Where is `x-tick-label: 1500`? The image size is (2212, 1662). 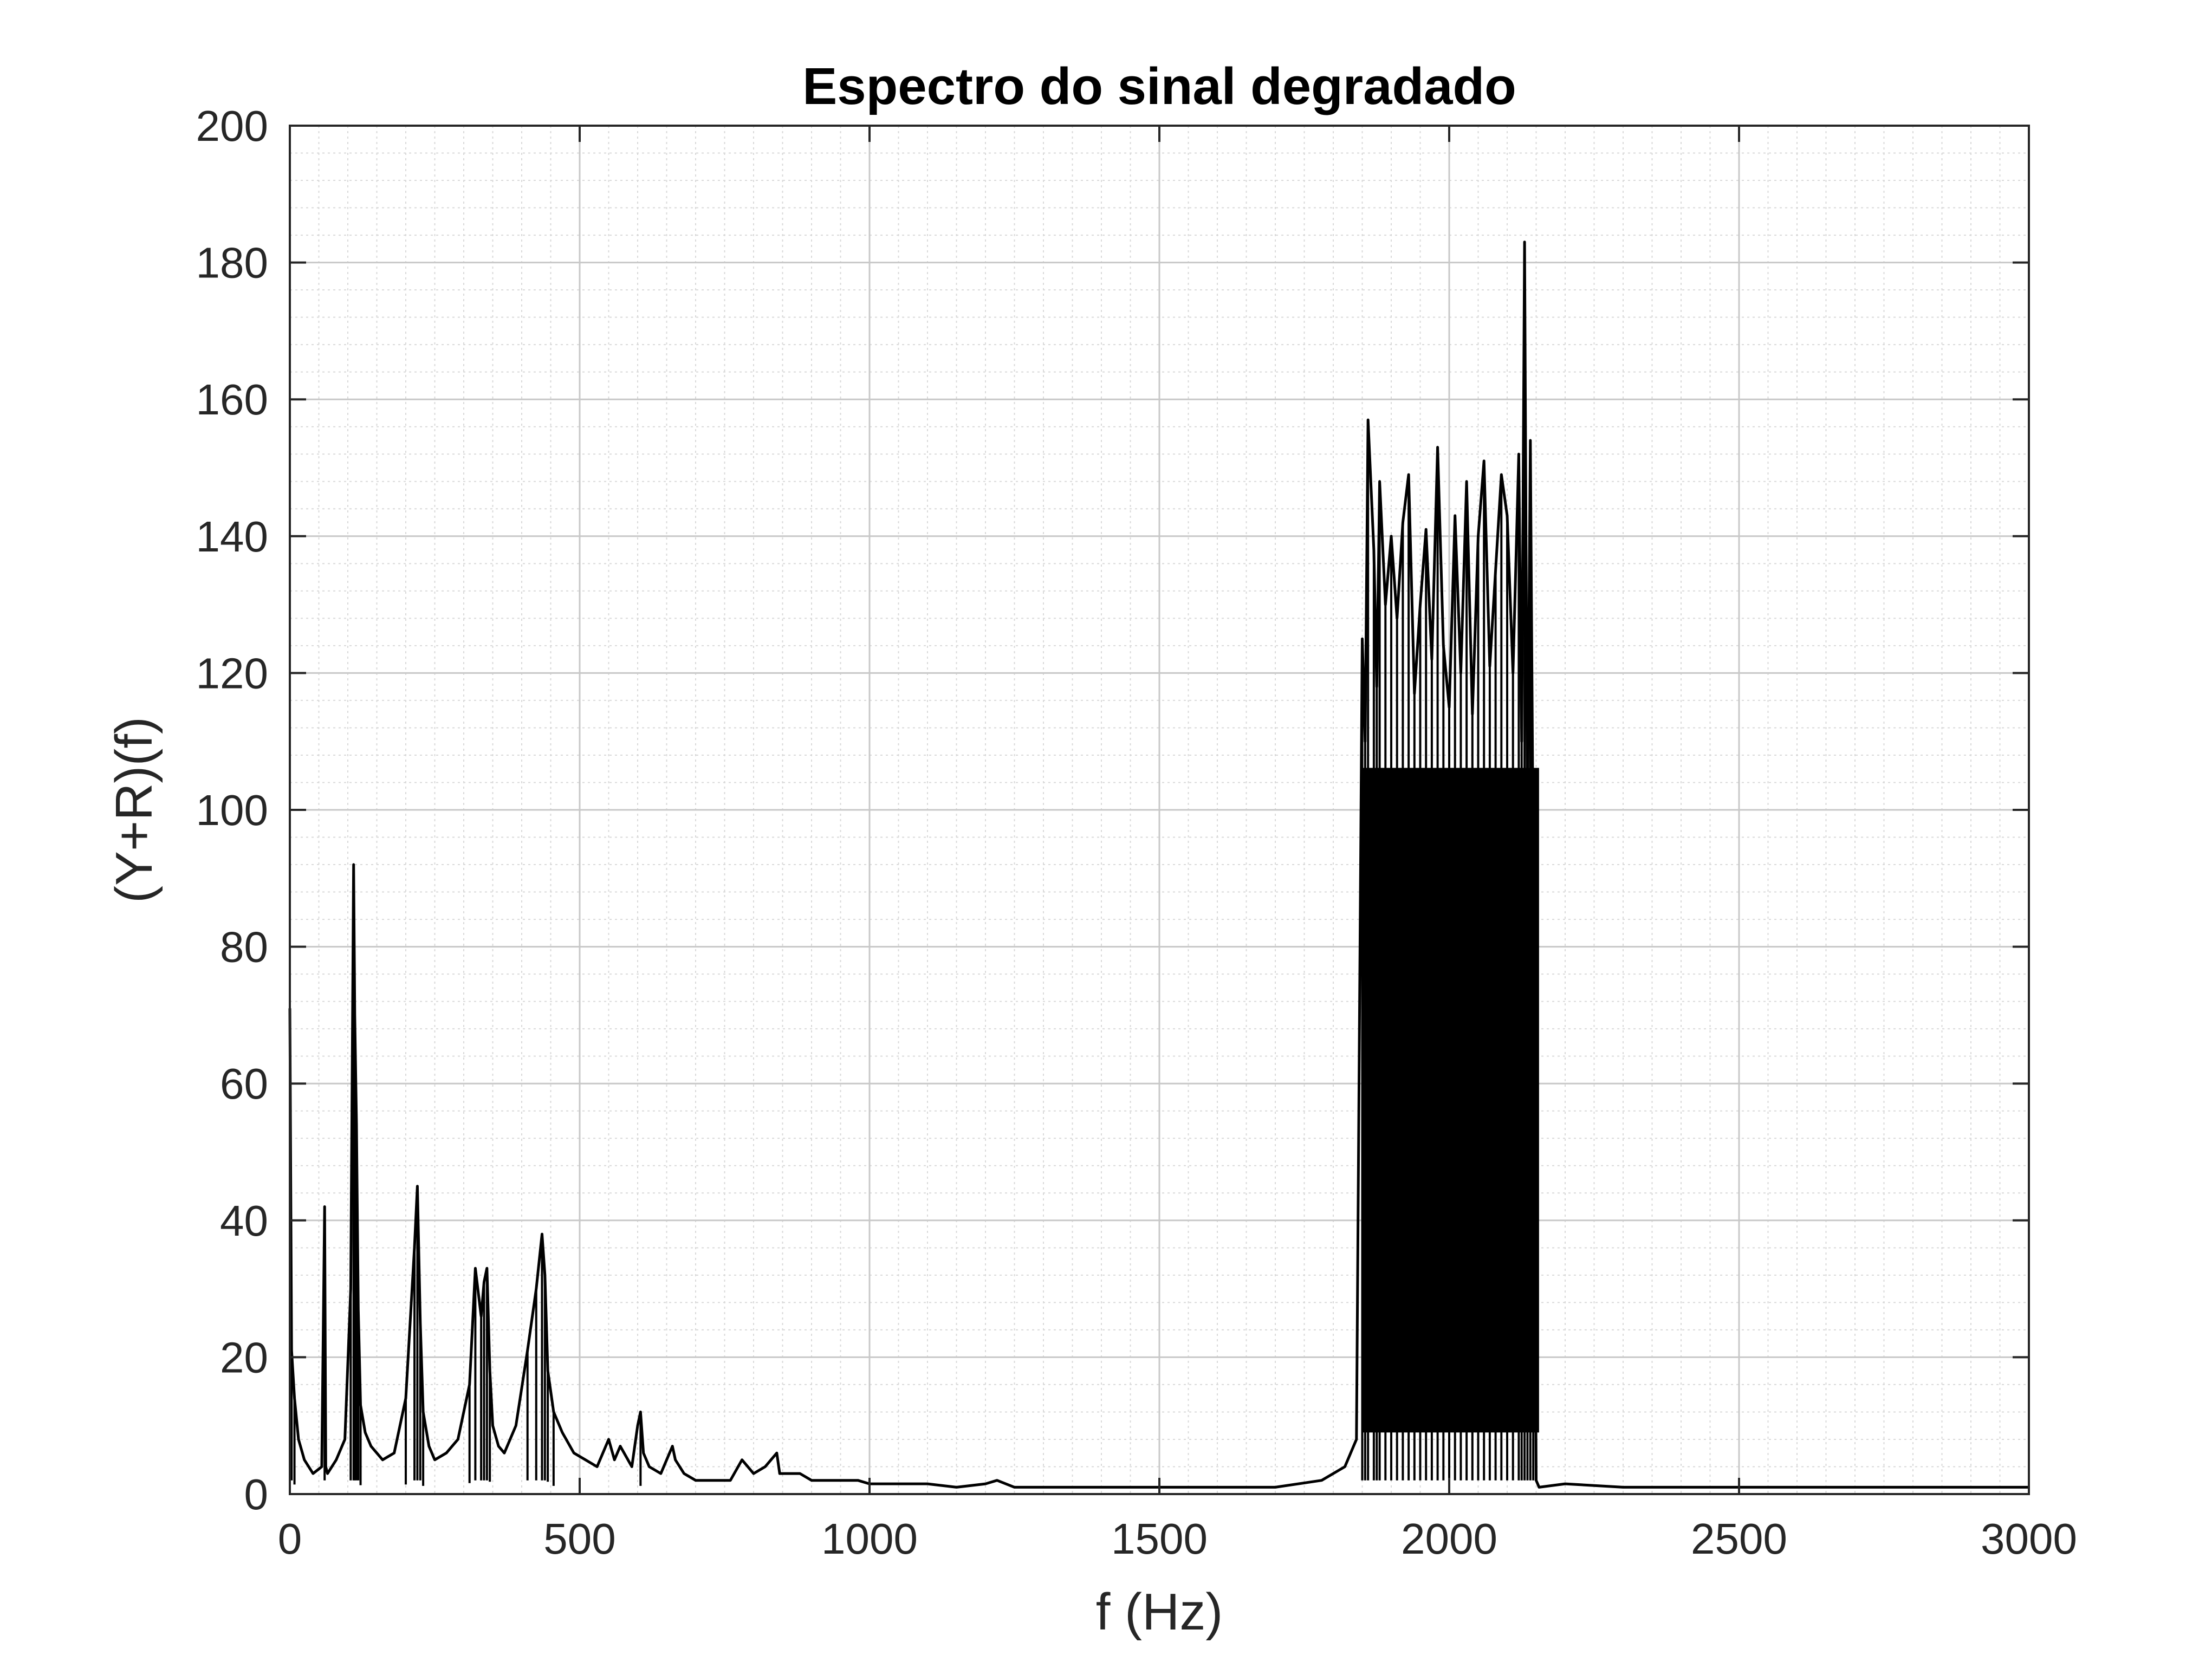
x-tick-label: 1500 is located at coordinates (1159, 1539).